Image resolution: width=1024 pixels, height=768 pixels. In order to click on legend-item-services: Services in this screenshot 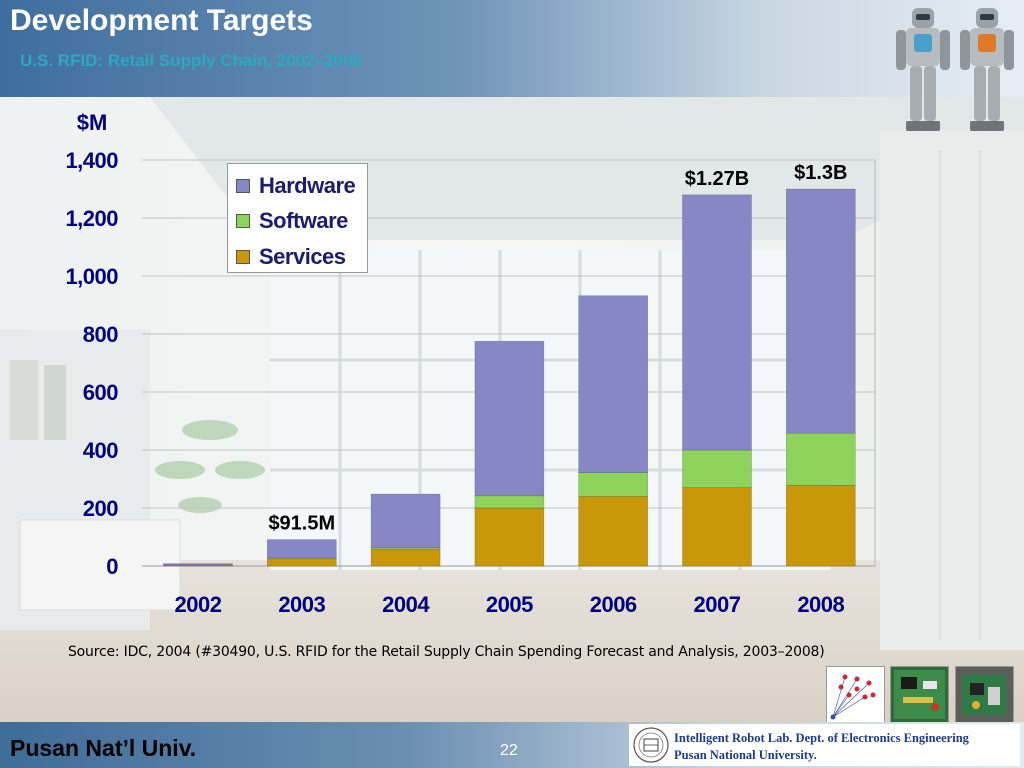, I will do `click(291, 256)`.